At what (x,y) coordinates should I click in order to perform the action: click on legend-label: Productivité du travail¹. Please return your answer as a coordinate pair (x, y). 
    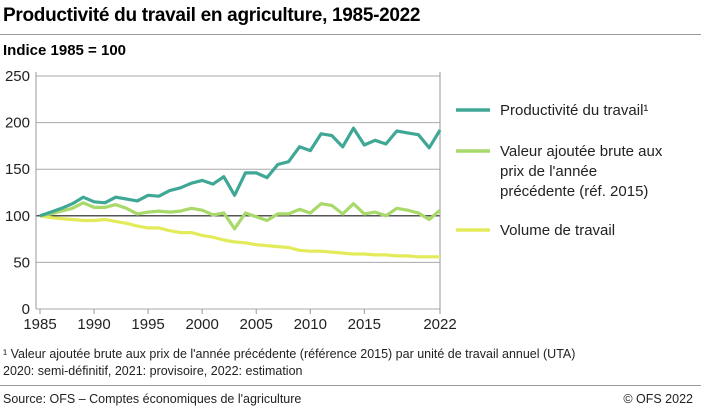
    Looking at the image, I should click on (574, 110).